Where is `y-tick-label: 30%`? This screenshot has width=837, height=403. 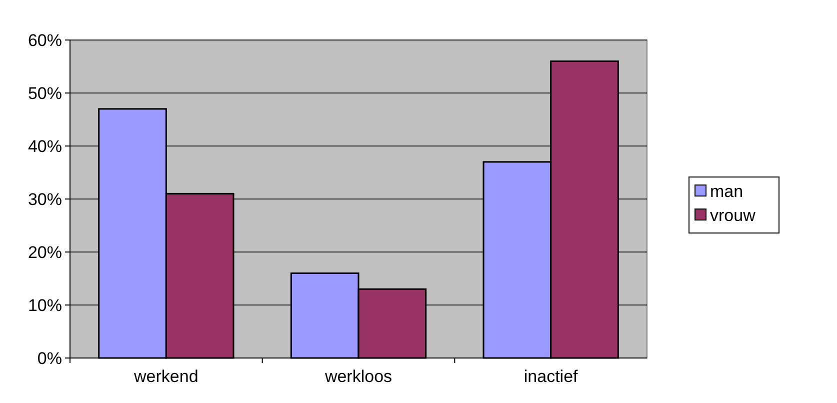
y-tick-label: 30% is located at coordinates (45, 199).